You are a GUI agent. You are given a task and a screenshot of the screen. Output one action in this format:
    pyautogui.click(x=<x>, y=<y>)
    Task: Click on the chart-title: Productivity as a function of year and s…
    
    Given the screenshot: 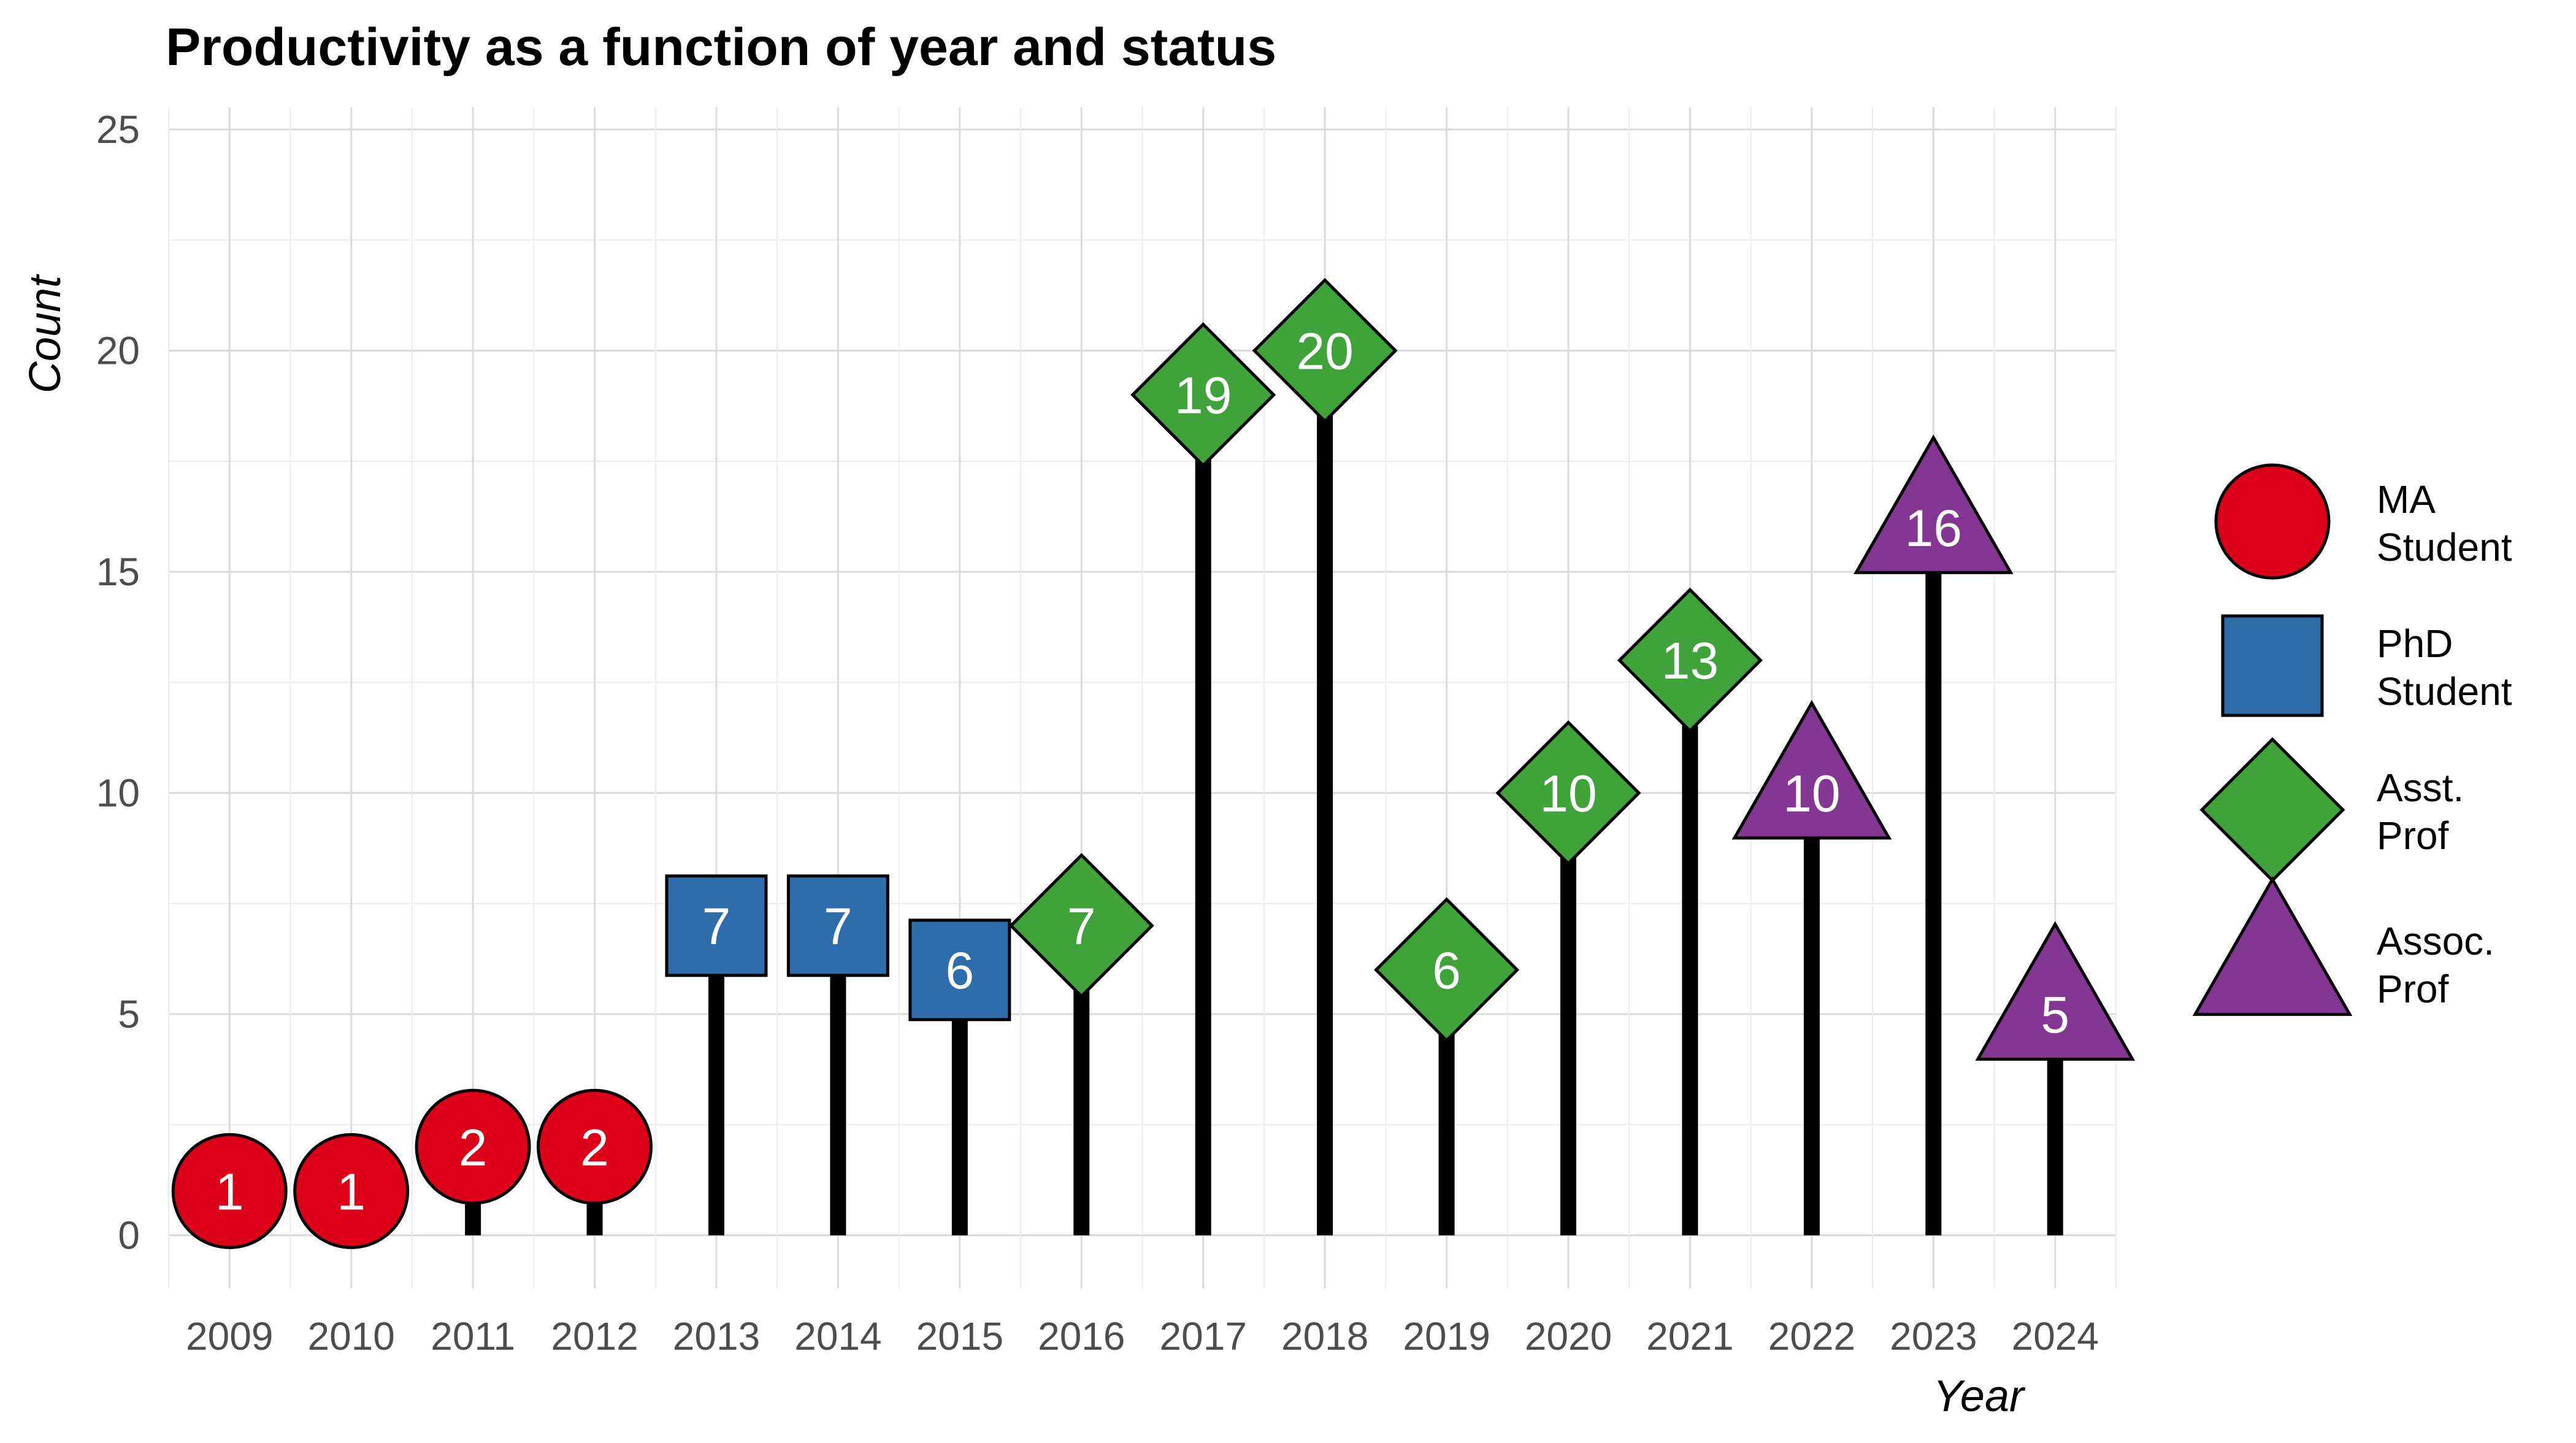 What is the action you would take?
    pyautogui.click(x=721, y=47)
    